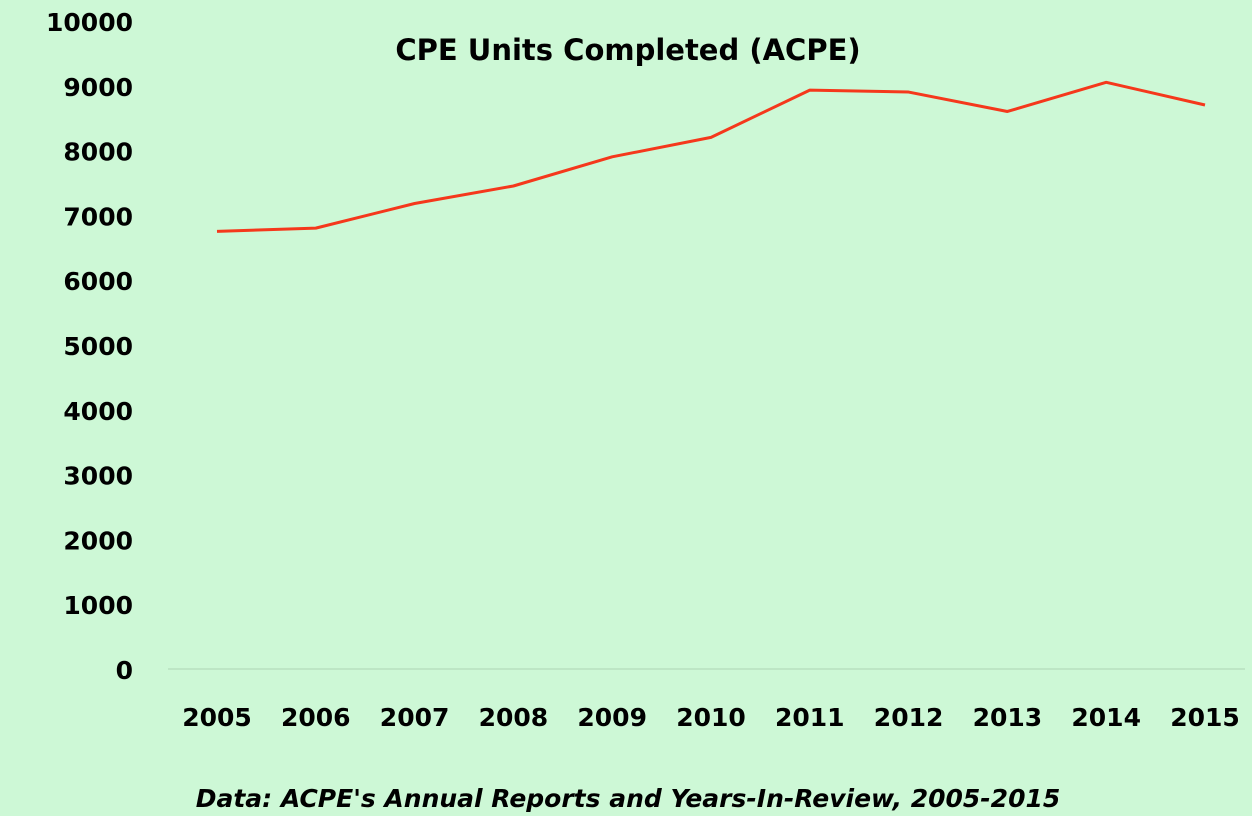  Describe the element at coordinates (415, 717) in the screenshot. I see `x-tick-label: 2007` at that location.